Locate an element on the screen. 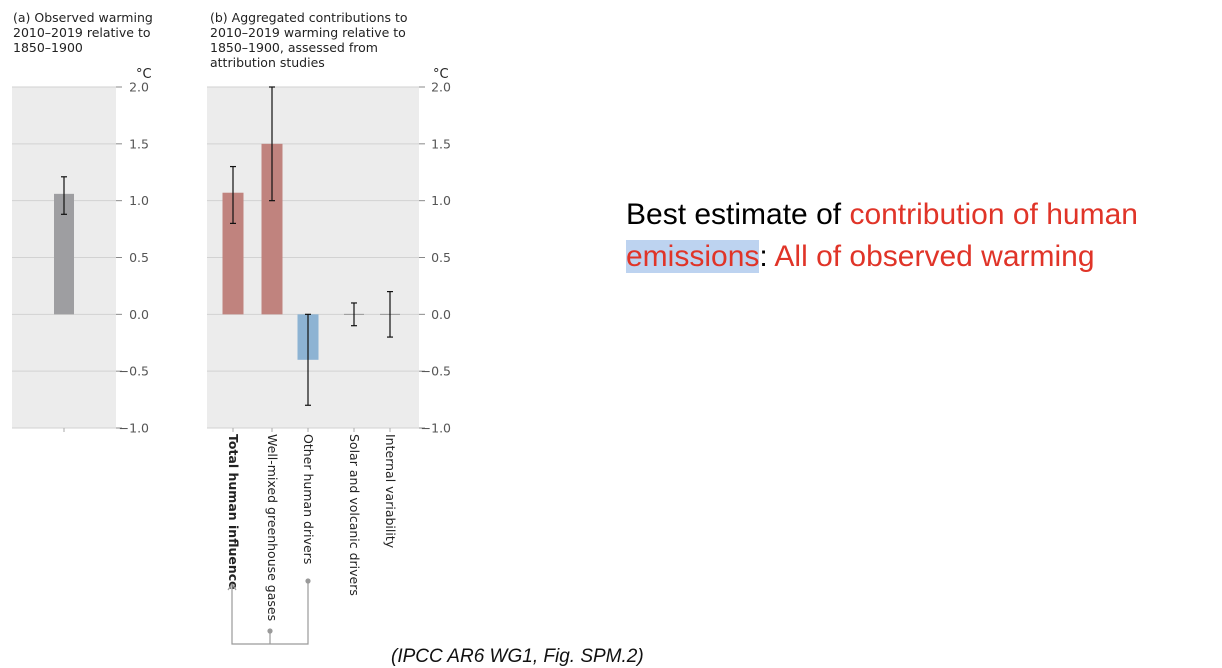  panel-b-title-line: 1850–1900, assessed from is located at coordinates (294, 47).